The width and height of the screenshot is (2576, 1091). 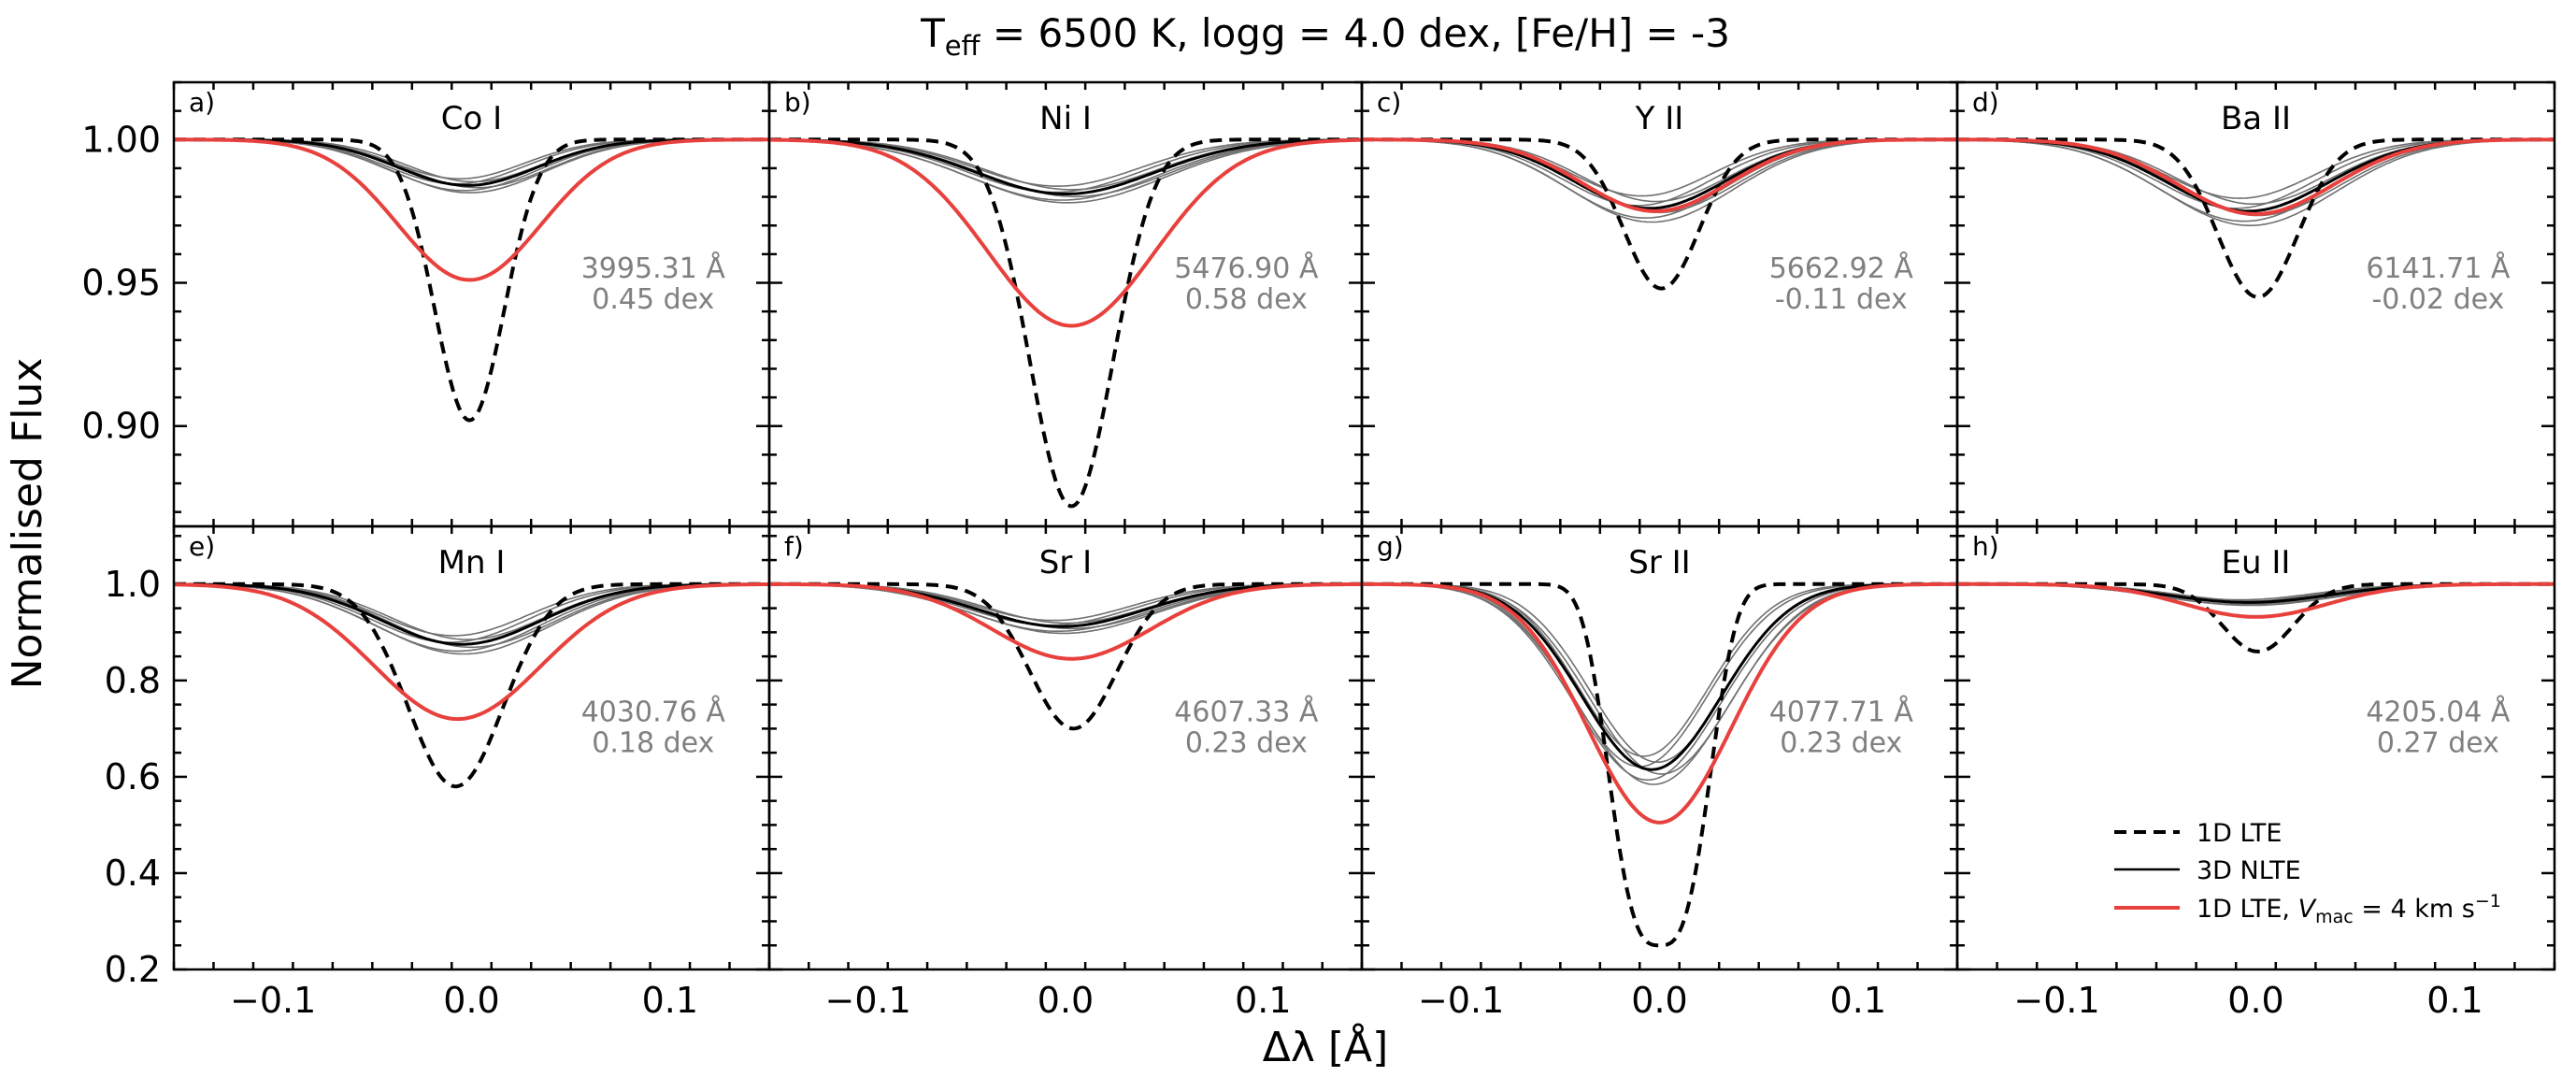 I want to click on y-tick-label: 0.95, so click(x=121, y=283).